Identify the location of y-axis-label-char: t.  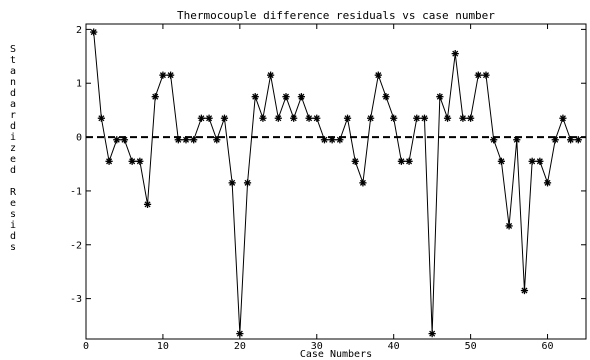
(13, 60).